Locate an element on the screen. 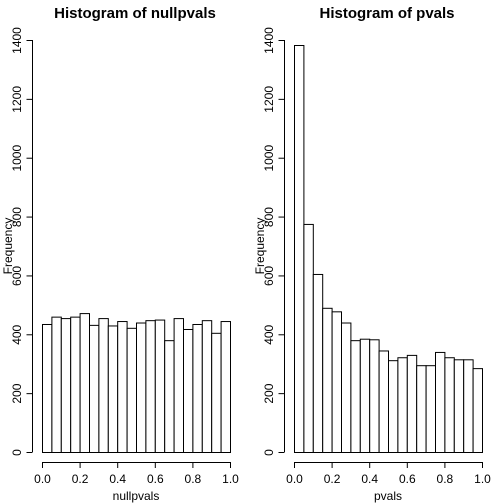  bars-nullpvals is located at coordinates (137, 383).